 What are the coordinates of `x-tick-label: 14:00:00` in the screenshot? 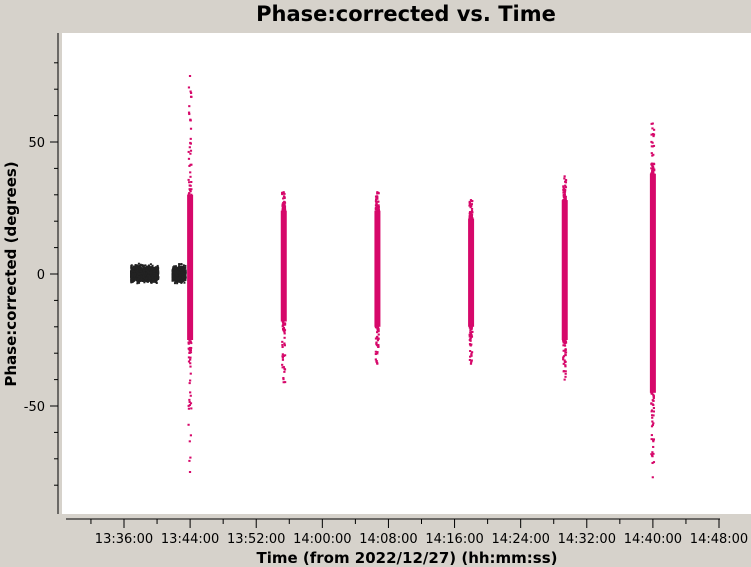 It's located at (322, 539).